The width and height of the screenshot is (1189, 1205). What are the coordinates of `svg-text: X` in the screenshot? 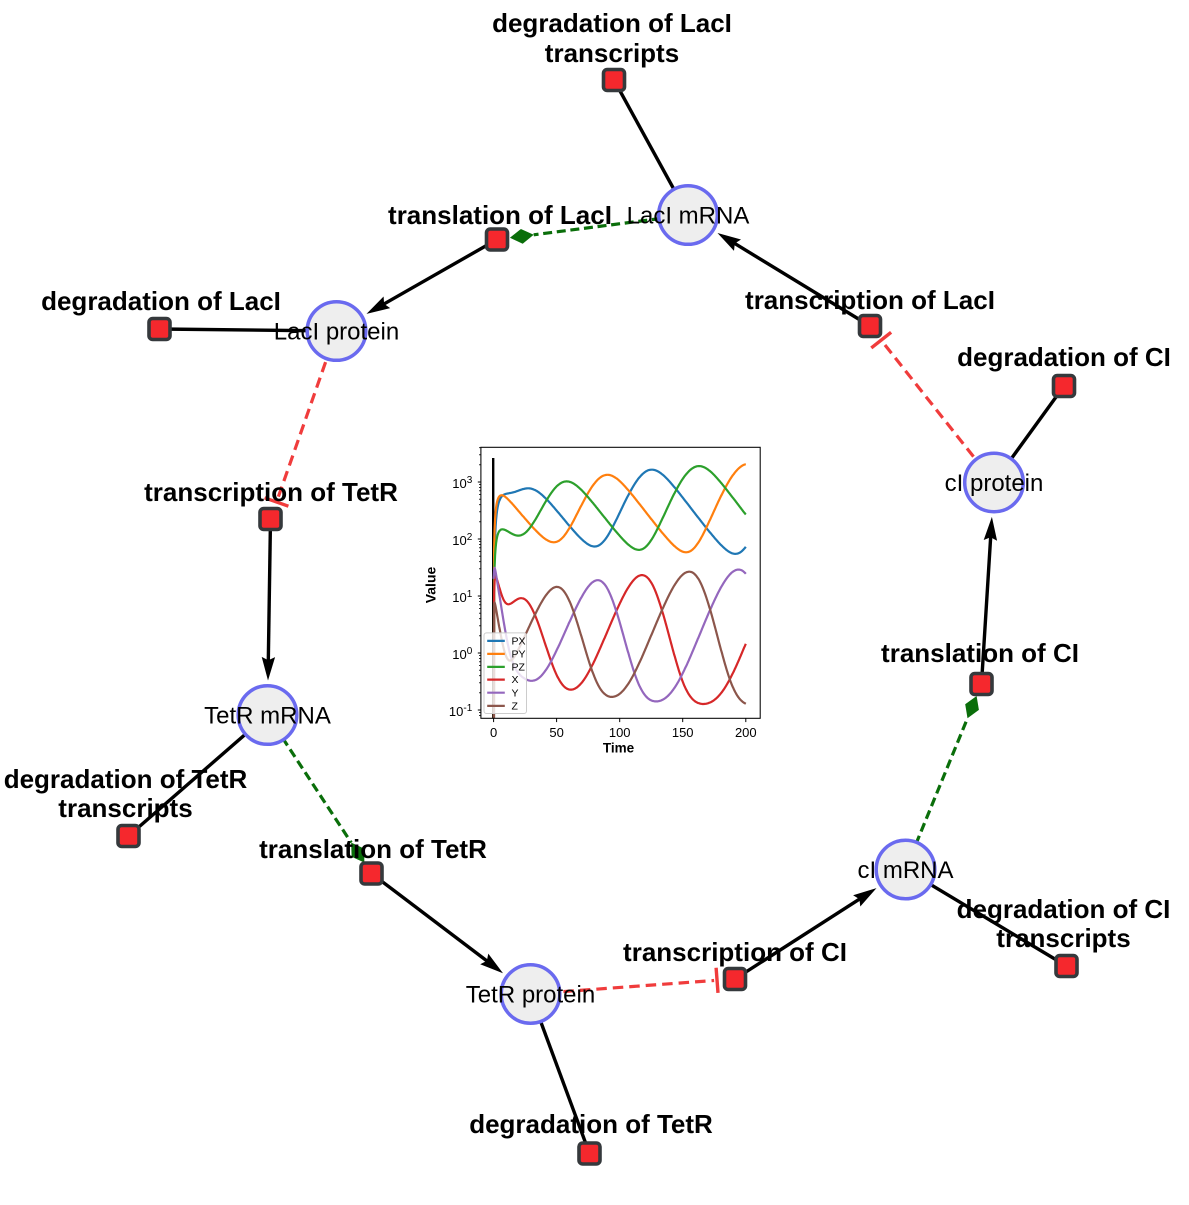 It's located at (515, 680).